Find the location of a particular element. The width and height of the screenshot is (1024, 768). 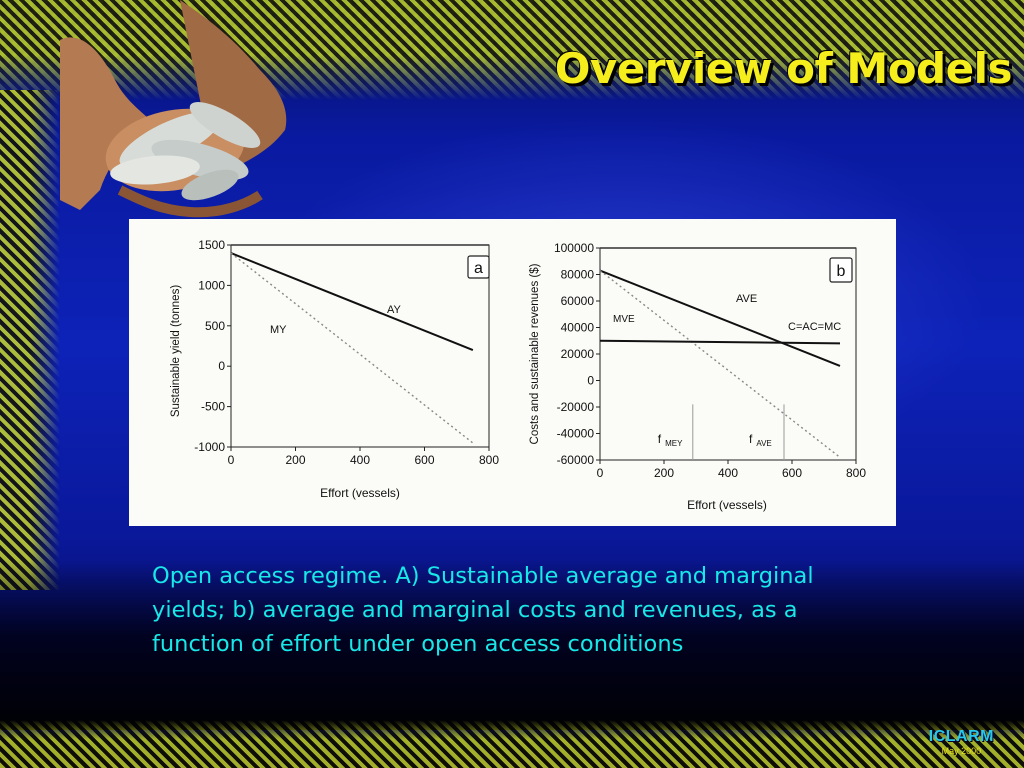

panel-a-ytick-label: 1000 is located at coordinates (211, 285).